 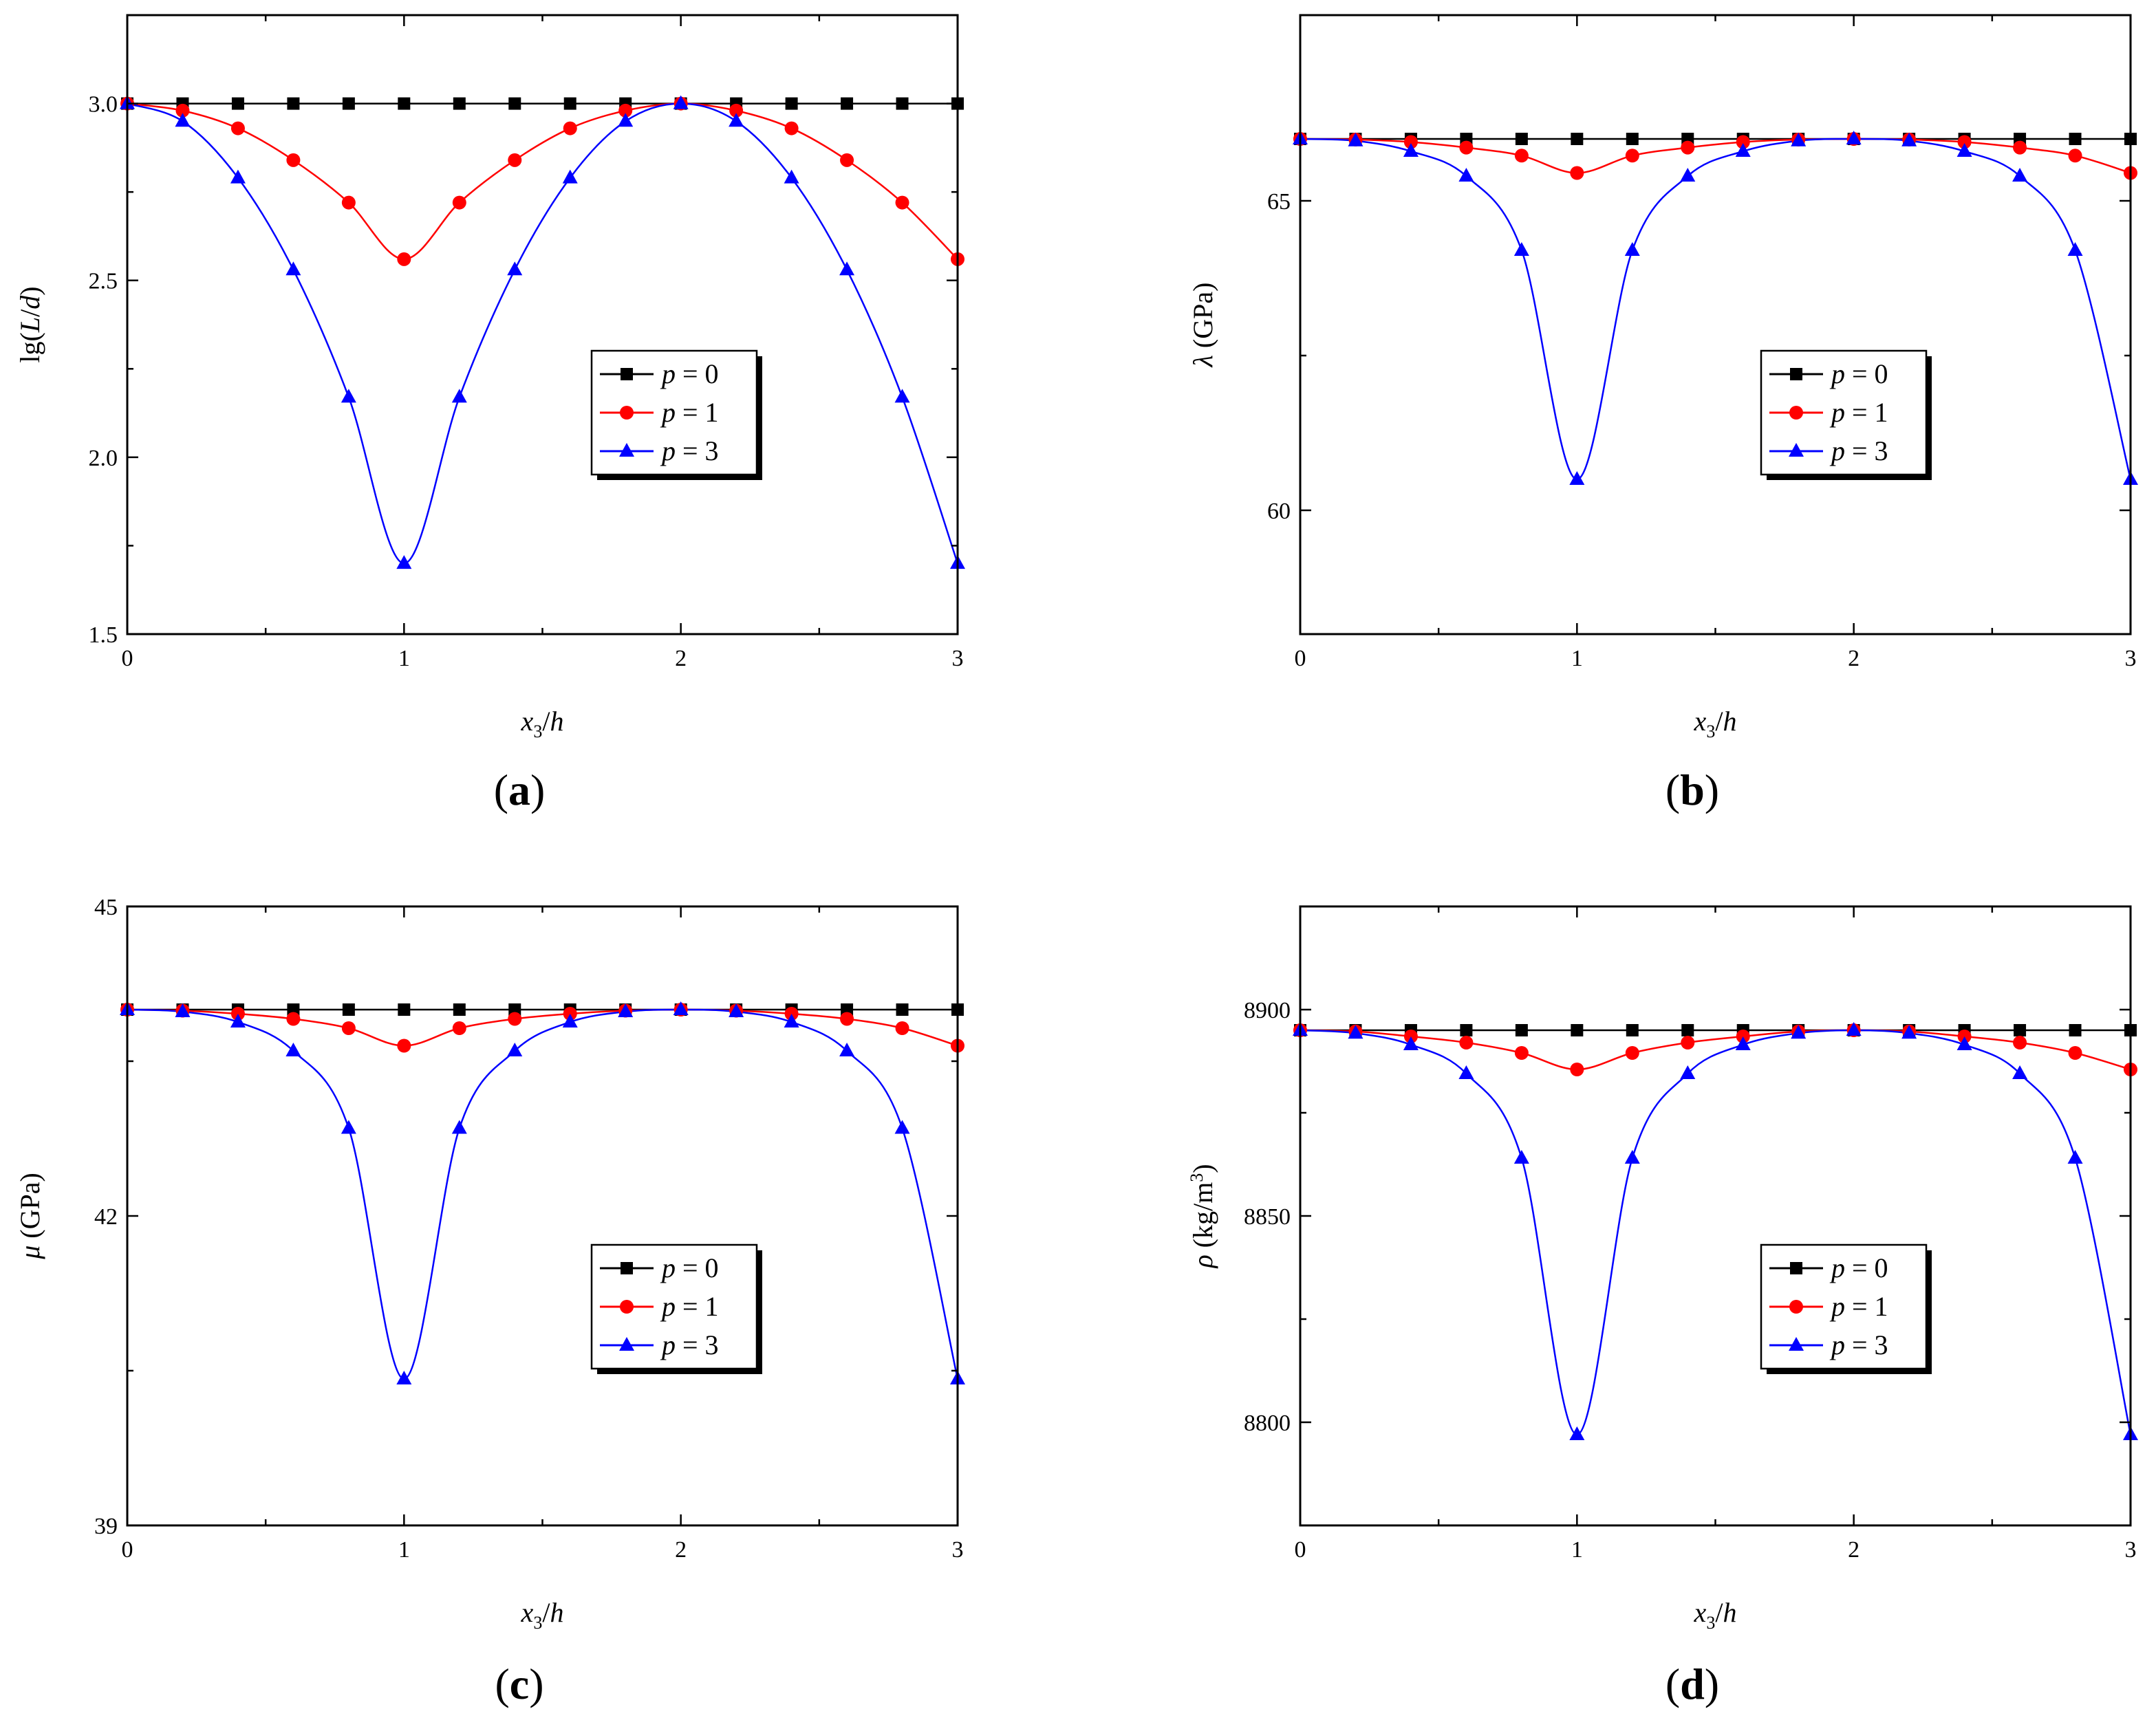 I want to click on y-tick-label: 39, so click(x=106, y=1526).